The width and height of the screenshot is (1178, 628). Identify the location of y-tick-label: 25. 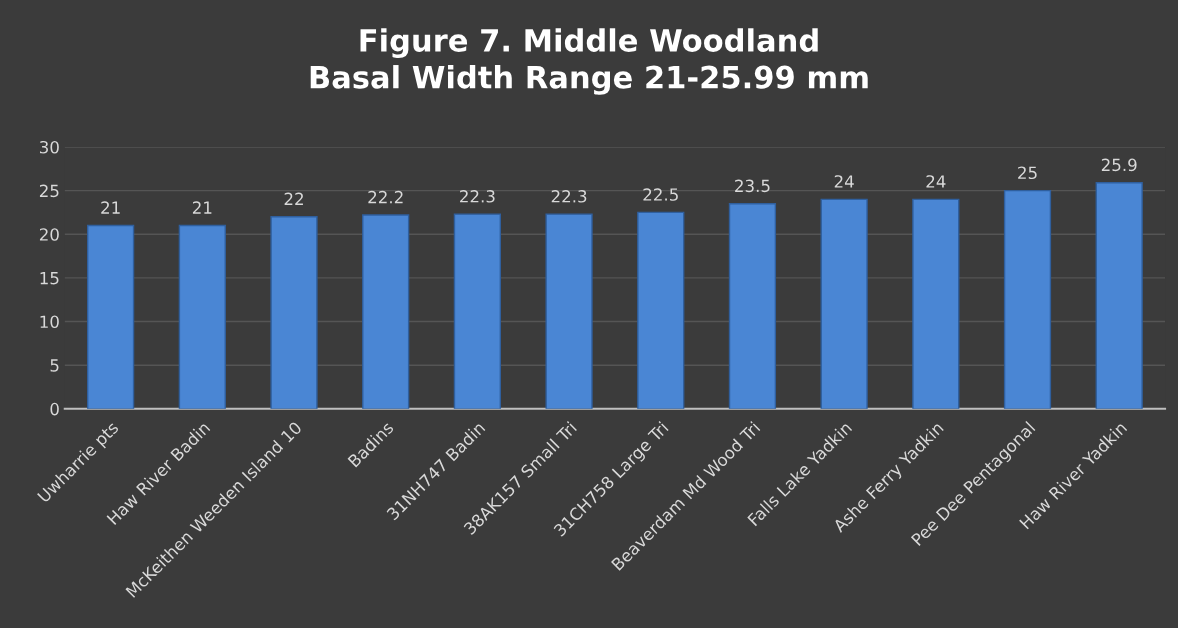
(49, 191).